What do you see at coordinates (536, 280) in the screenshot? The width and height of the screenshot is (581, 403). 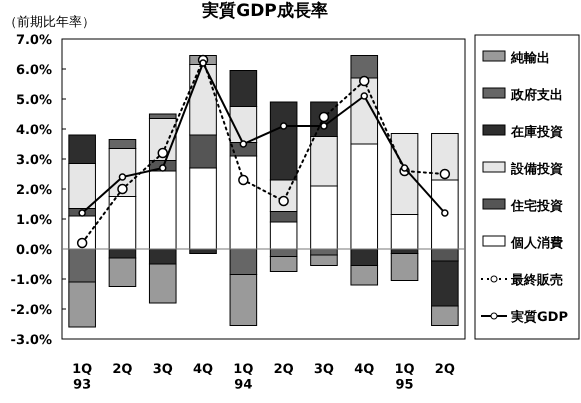 I see `legend-label: 最終販売` at bounding box center [536, 280].